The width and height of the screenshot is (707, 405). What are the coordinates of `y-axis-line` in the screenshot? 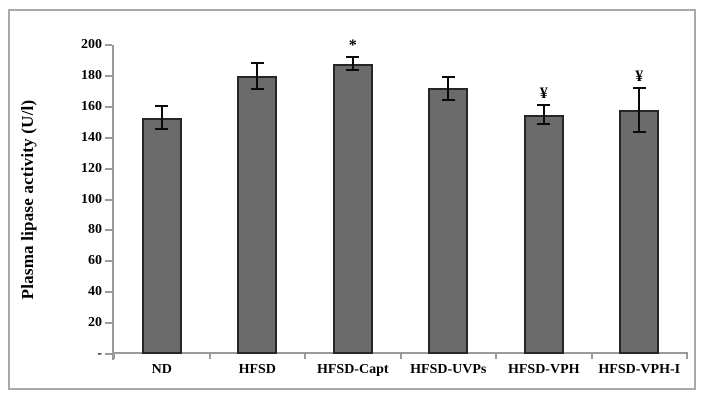 It's located at (113, 202).